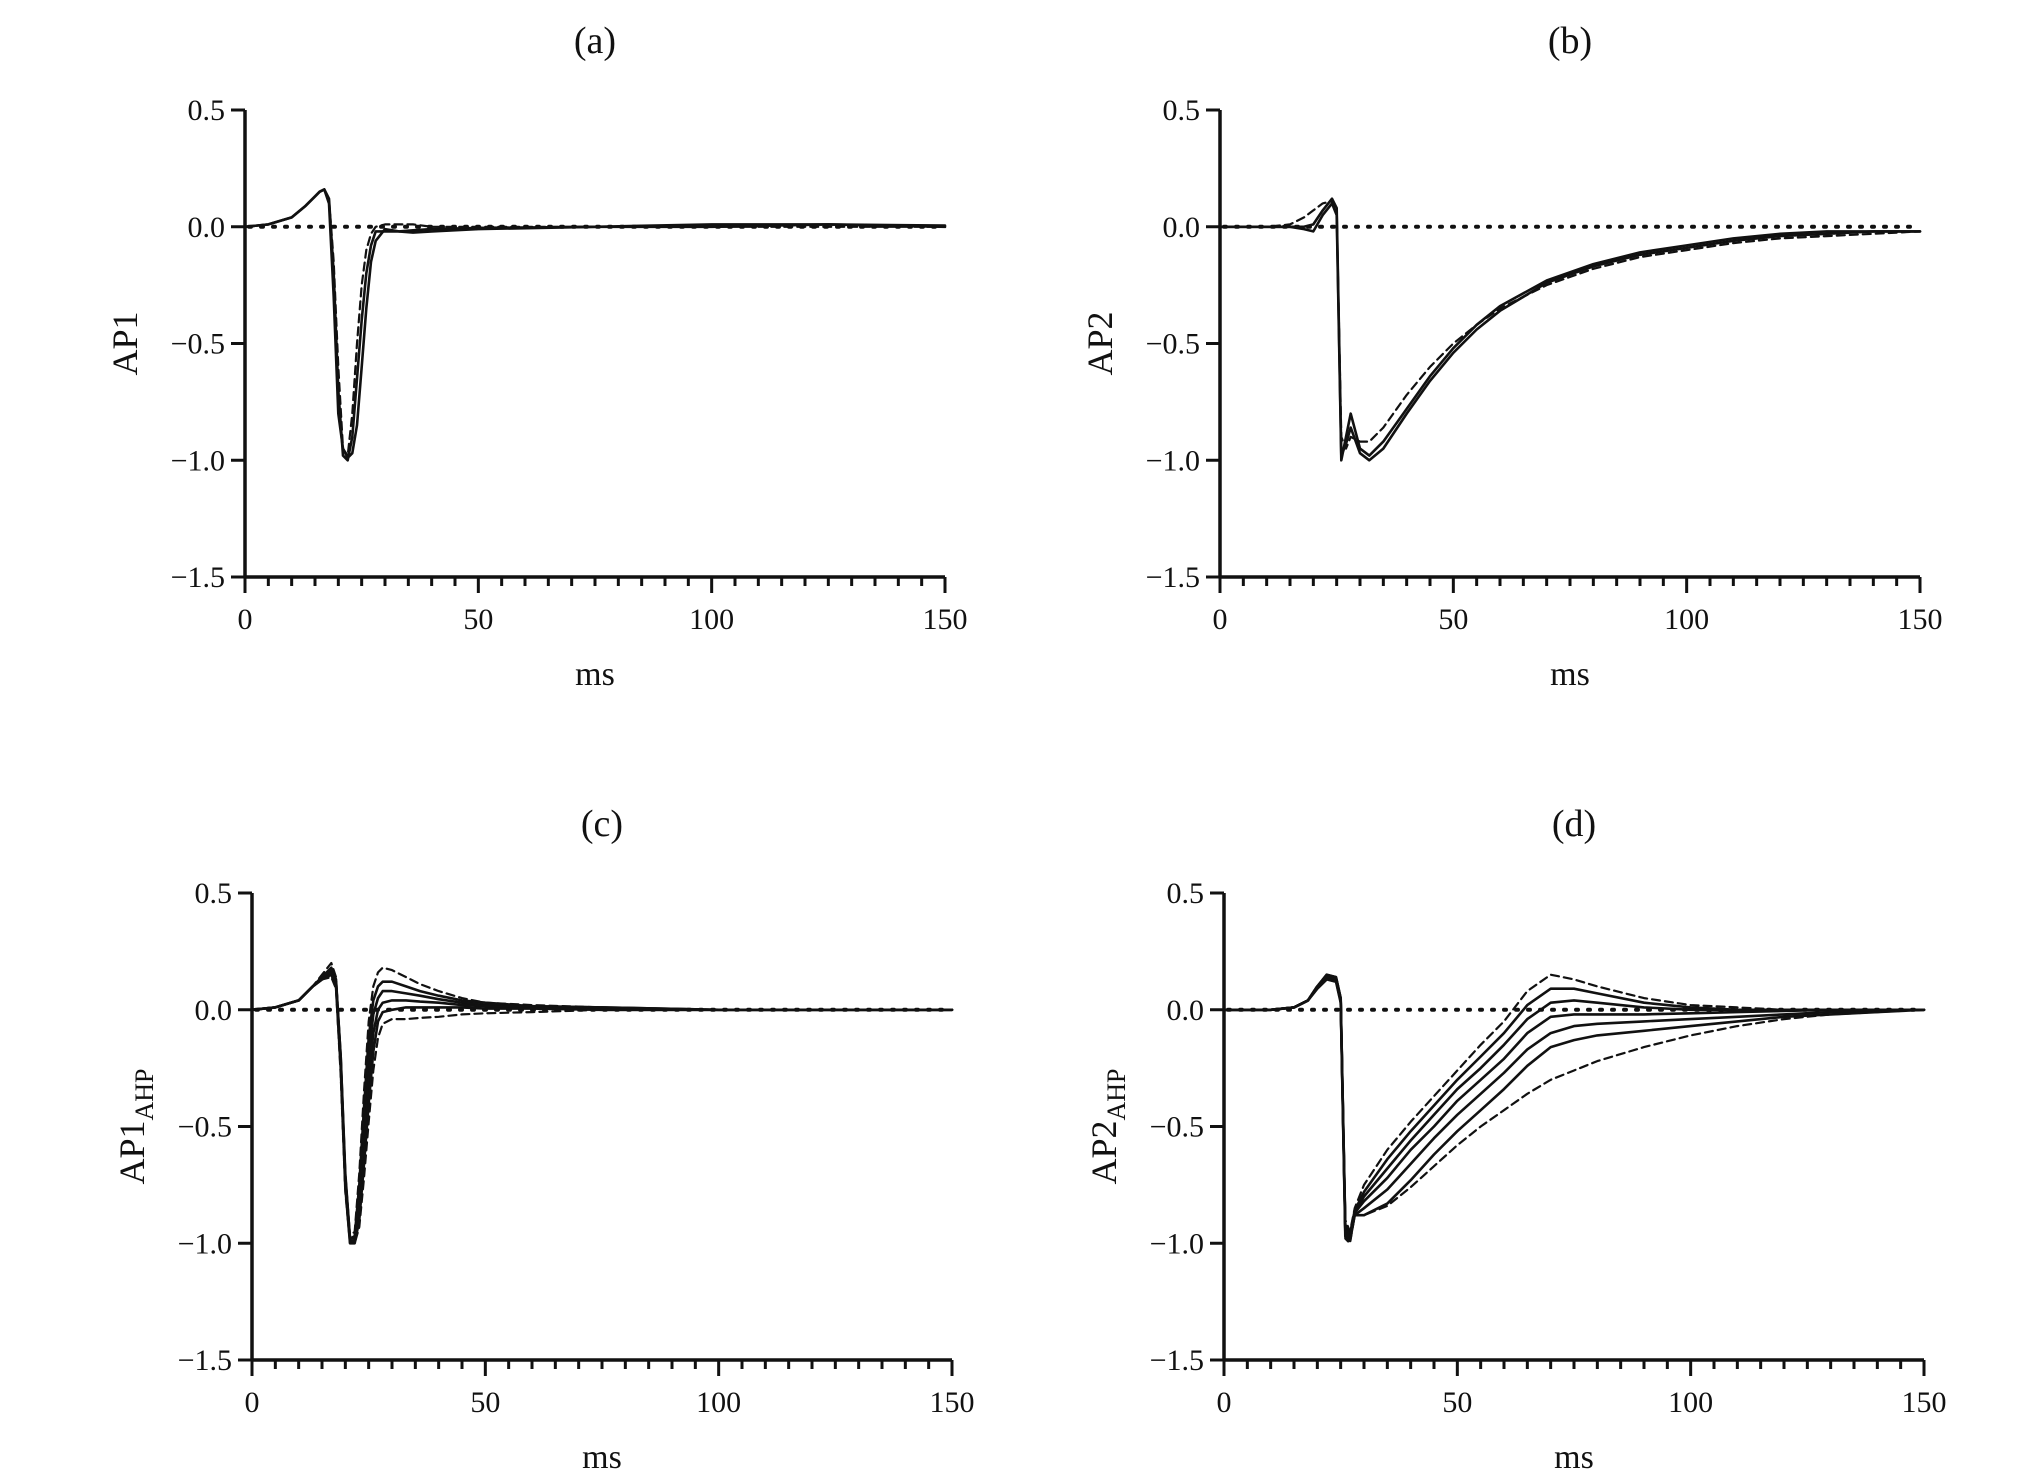  What do you see at coordinates (602, 824) in the screenshot?
I see `panel-label: (c)` at bounding box center [602, 824].